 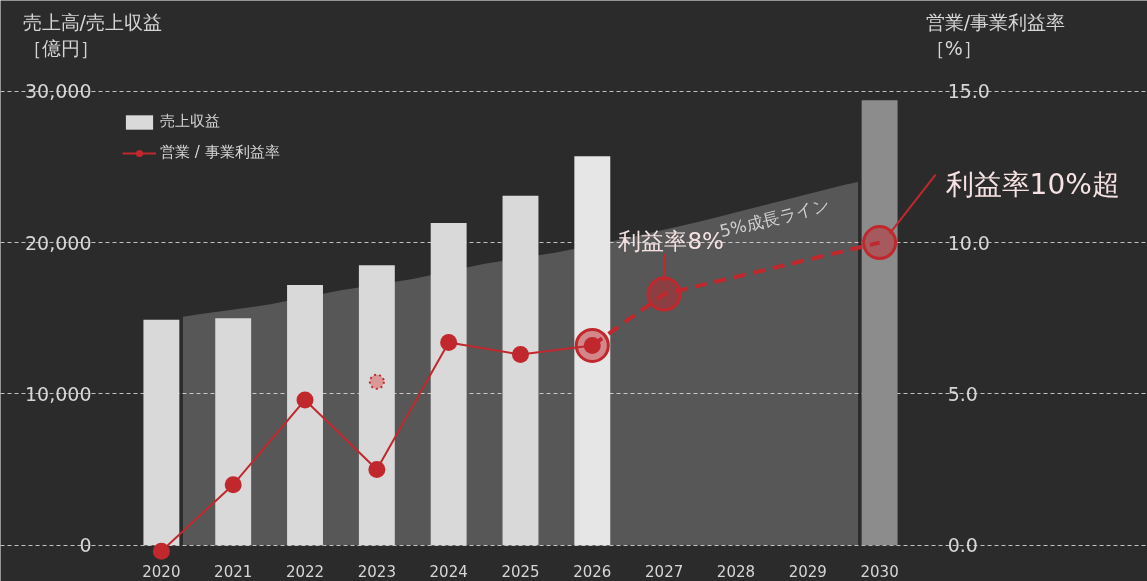 What do you see at coordinates (807, 572) in the screenshot?
I see `x-tick-label: 2029` at bounding box center [807, 572].